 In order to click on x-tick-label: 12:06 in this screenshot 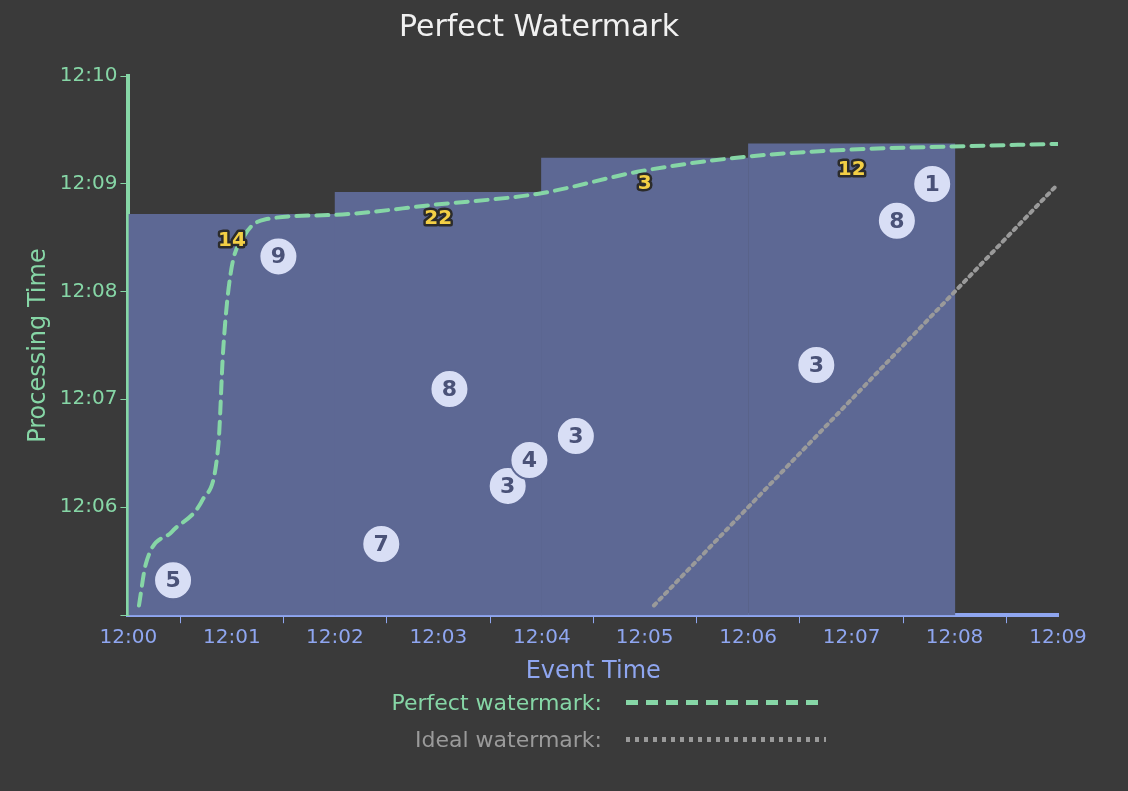, I will do `click(748, 636)`.